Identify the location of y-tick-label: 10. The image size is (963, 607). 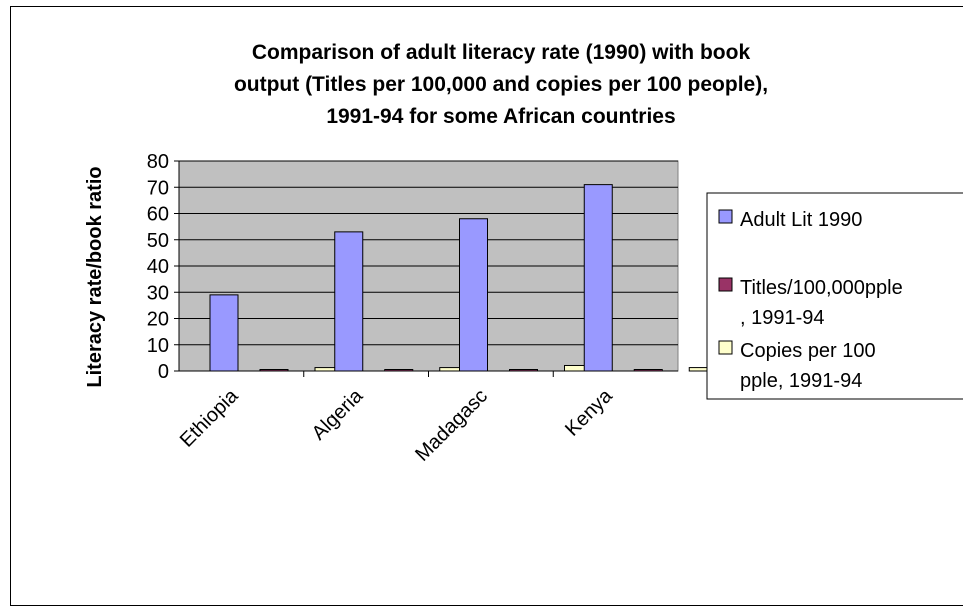
(158, 346).